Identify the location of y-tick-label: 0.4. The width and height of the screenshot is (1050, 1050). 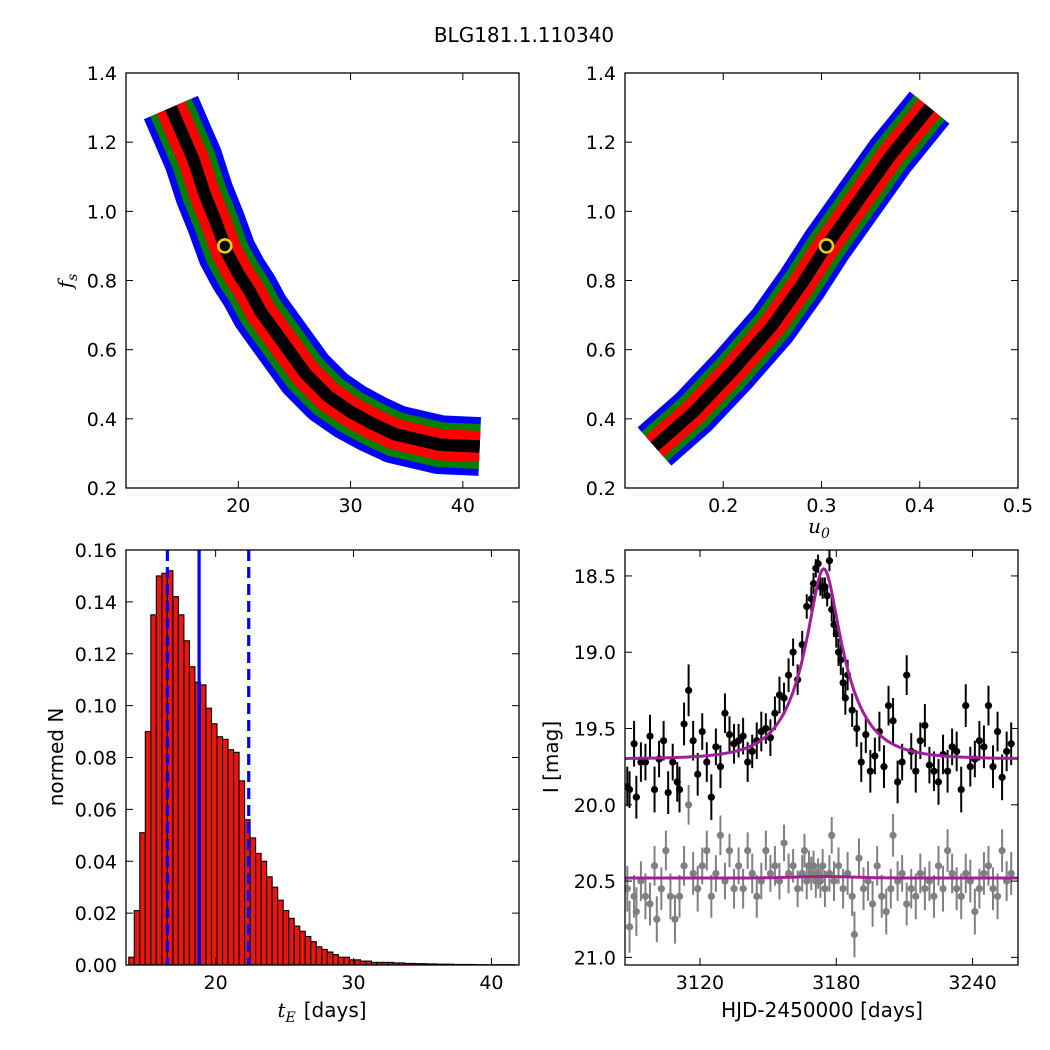
(102, 420).